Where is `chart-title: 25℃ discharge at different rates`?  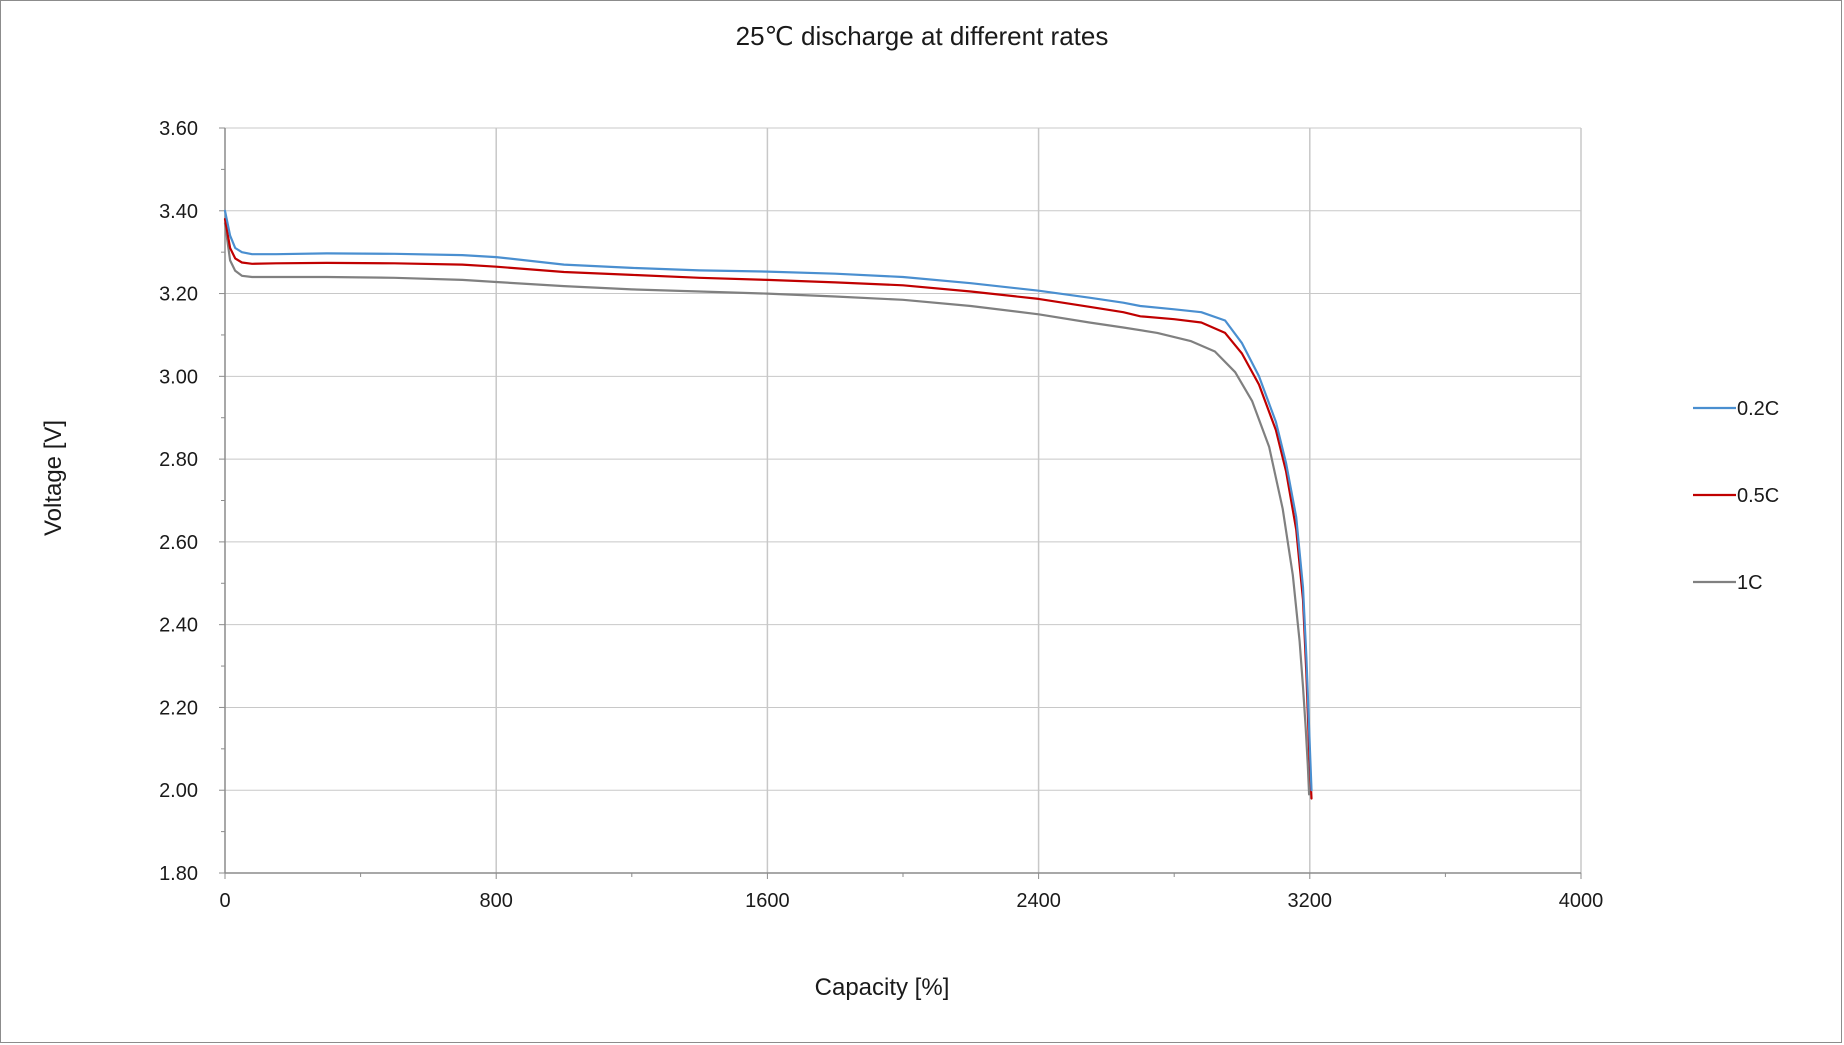 chart-title: 25℃ discharge at different rates is located at coordinates (922, 36).